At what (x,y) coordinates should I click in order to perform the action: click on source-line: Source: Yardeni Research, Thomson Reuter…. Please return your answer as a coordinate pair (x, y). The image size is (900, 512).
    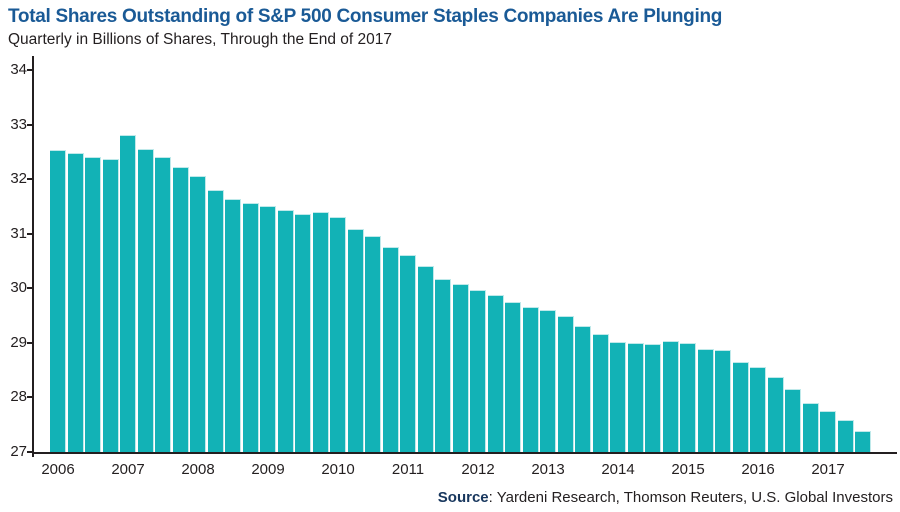
    Looking at the image, I should click on (665, 497).